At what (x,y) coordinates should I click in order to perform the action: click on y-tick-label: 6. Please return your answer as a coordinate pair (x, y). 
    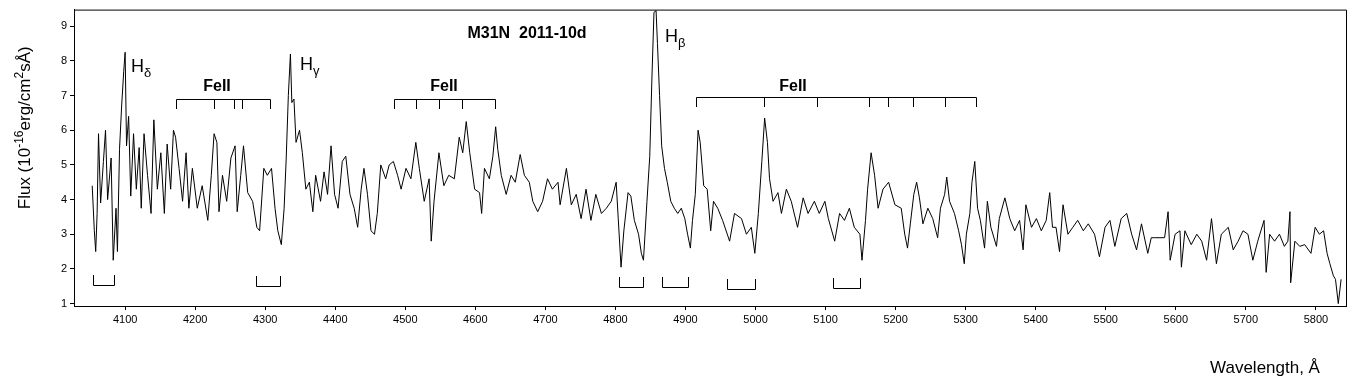
    Looking at the image, I should click on (63, 129).